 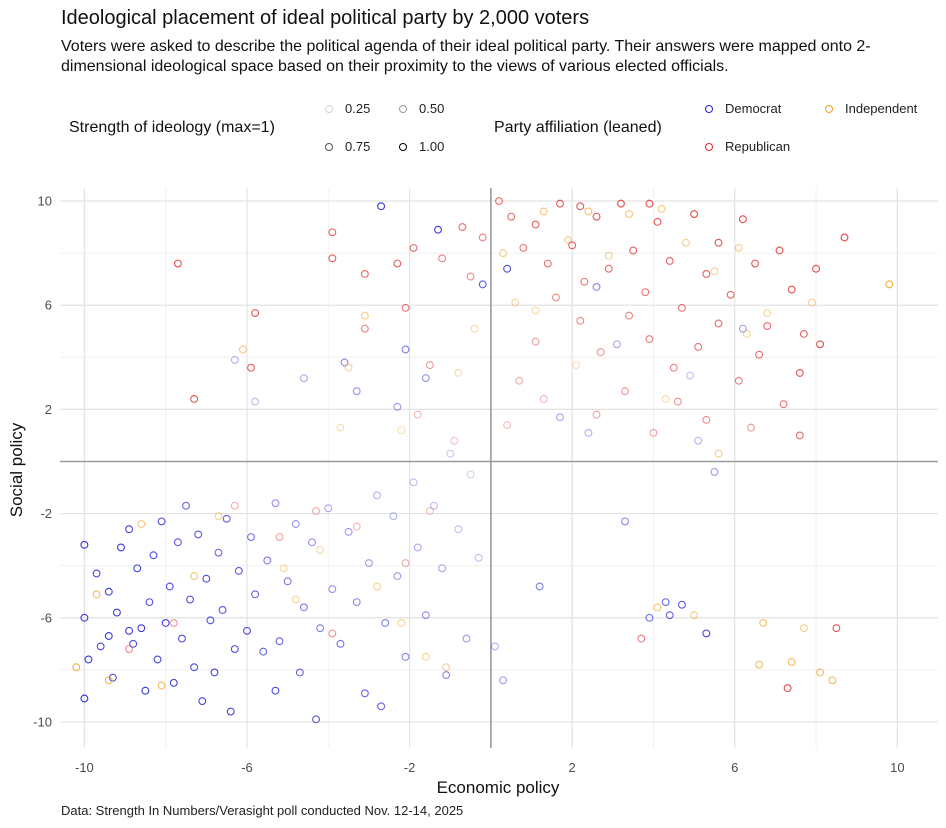 I want to click on legend-party-label: Republican, so click(x=758, y=146).